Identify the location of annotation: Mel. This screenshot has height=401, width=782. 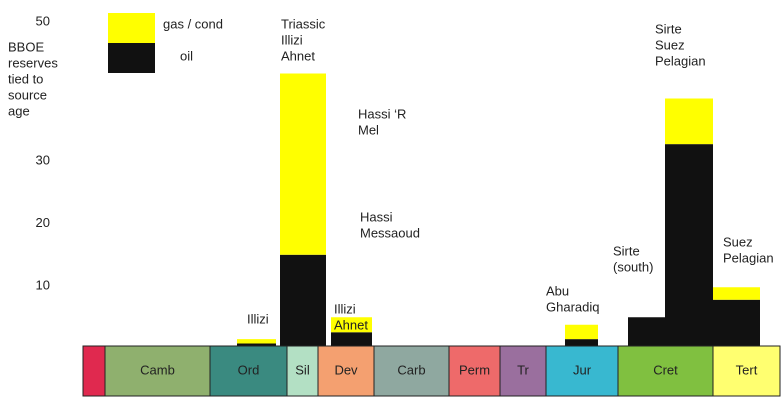
(368, 129).